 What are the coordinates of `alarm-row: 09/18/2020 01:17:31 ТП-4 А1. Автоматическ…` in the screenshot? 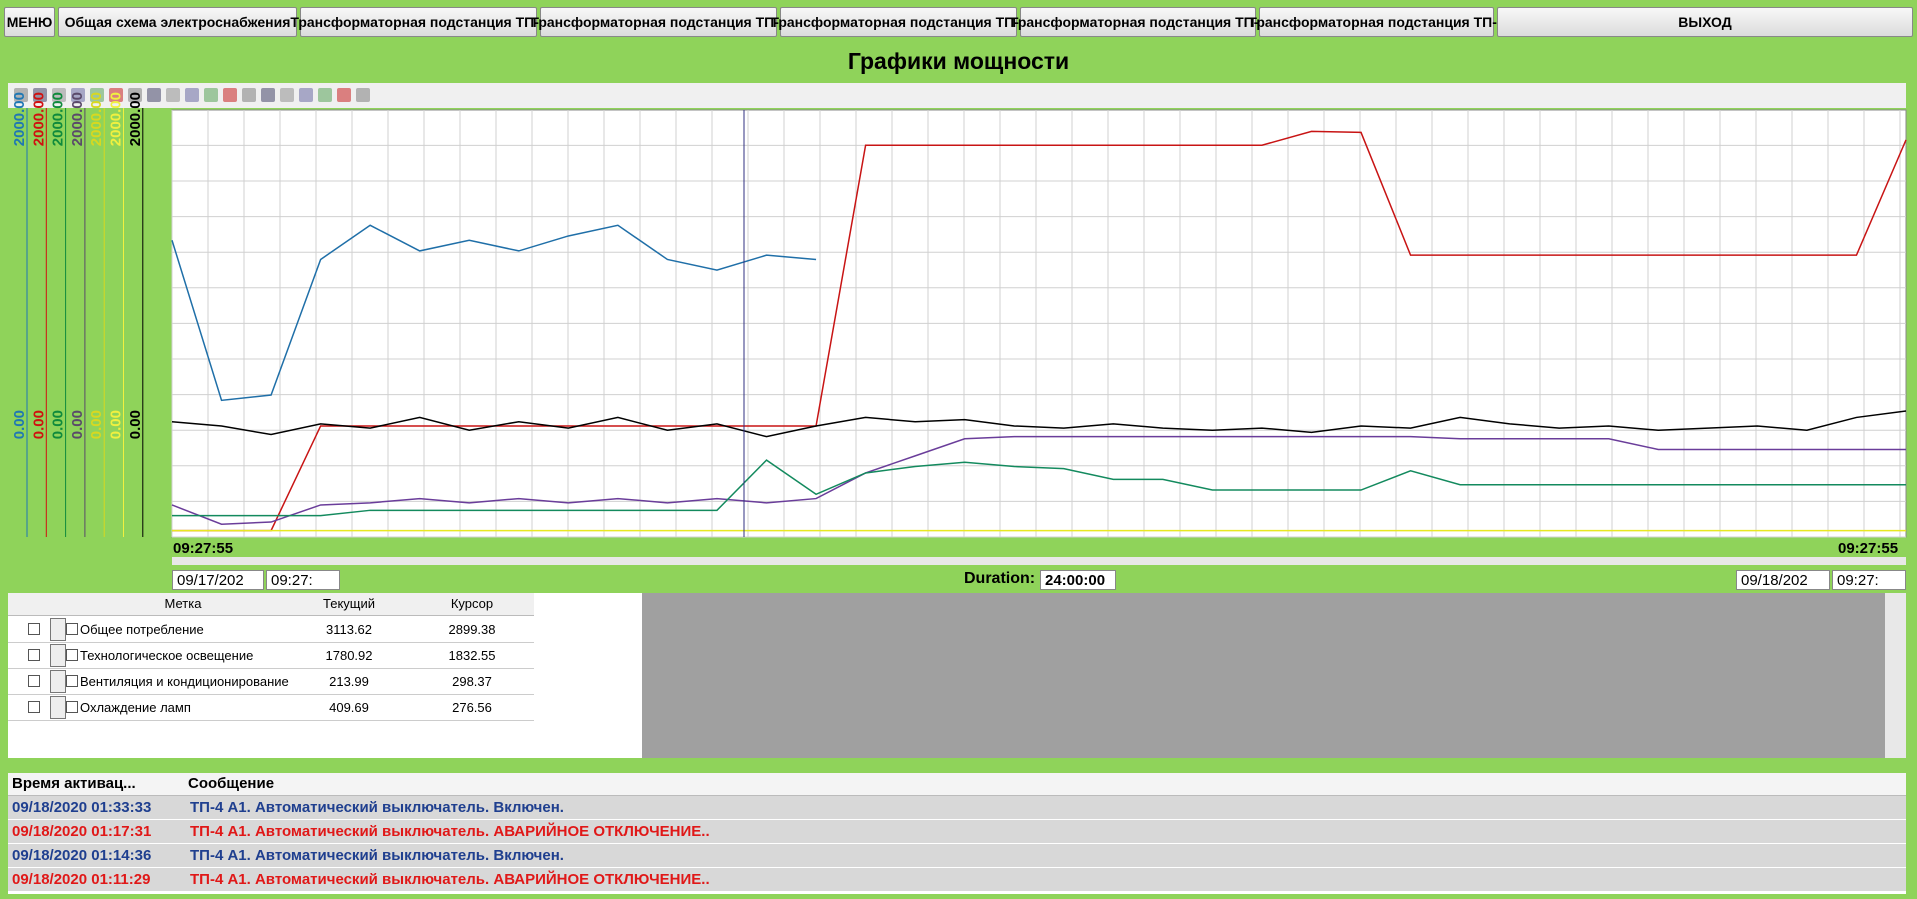 It's located at (957, 832).